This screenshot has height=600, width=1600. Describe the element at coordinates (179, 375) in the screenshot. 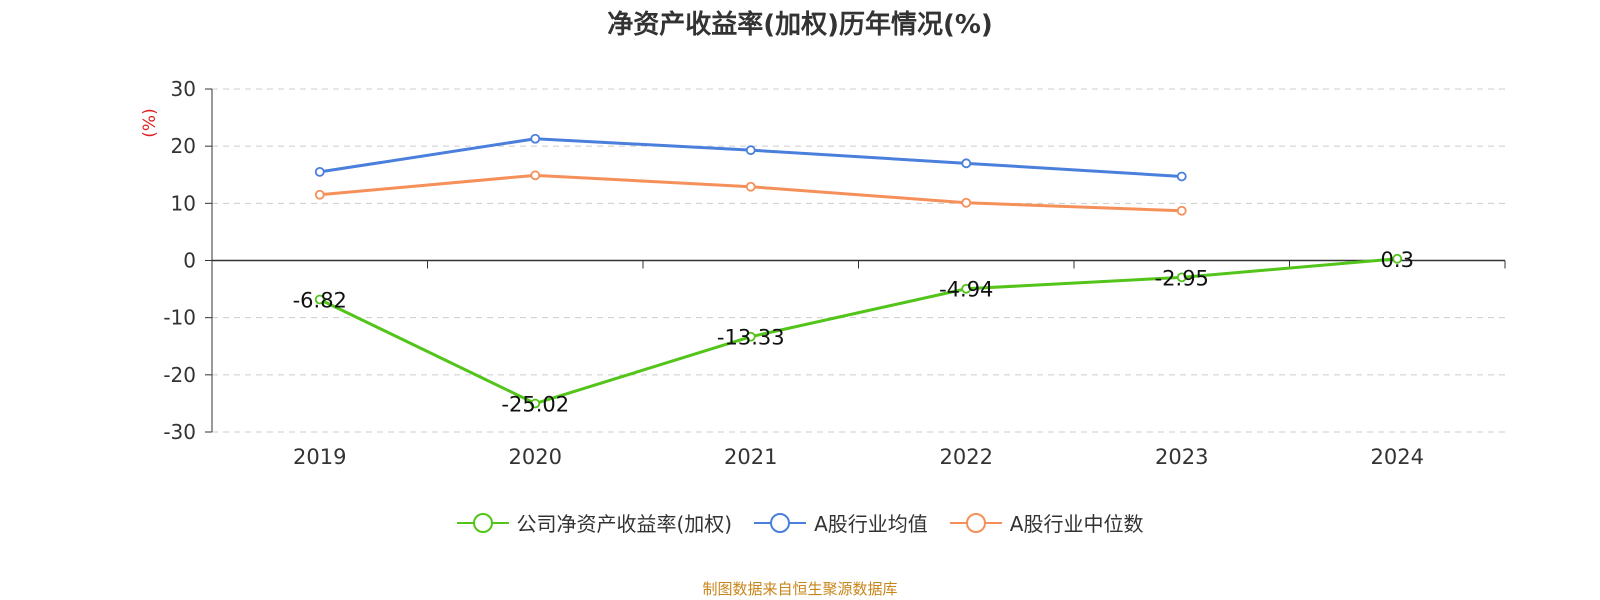

I see `y-tick-label: -20` at that location.